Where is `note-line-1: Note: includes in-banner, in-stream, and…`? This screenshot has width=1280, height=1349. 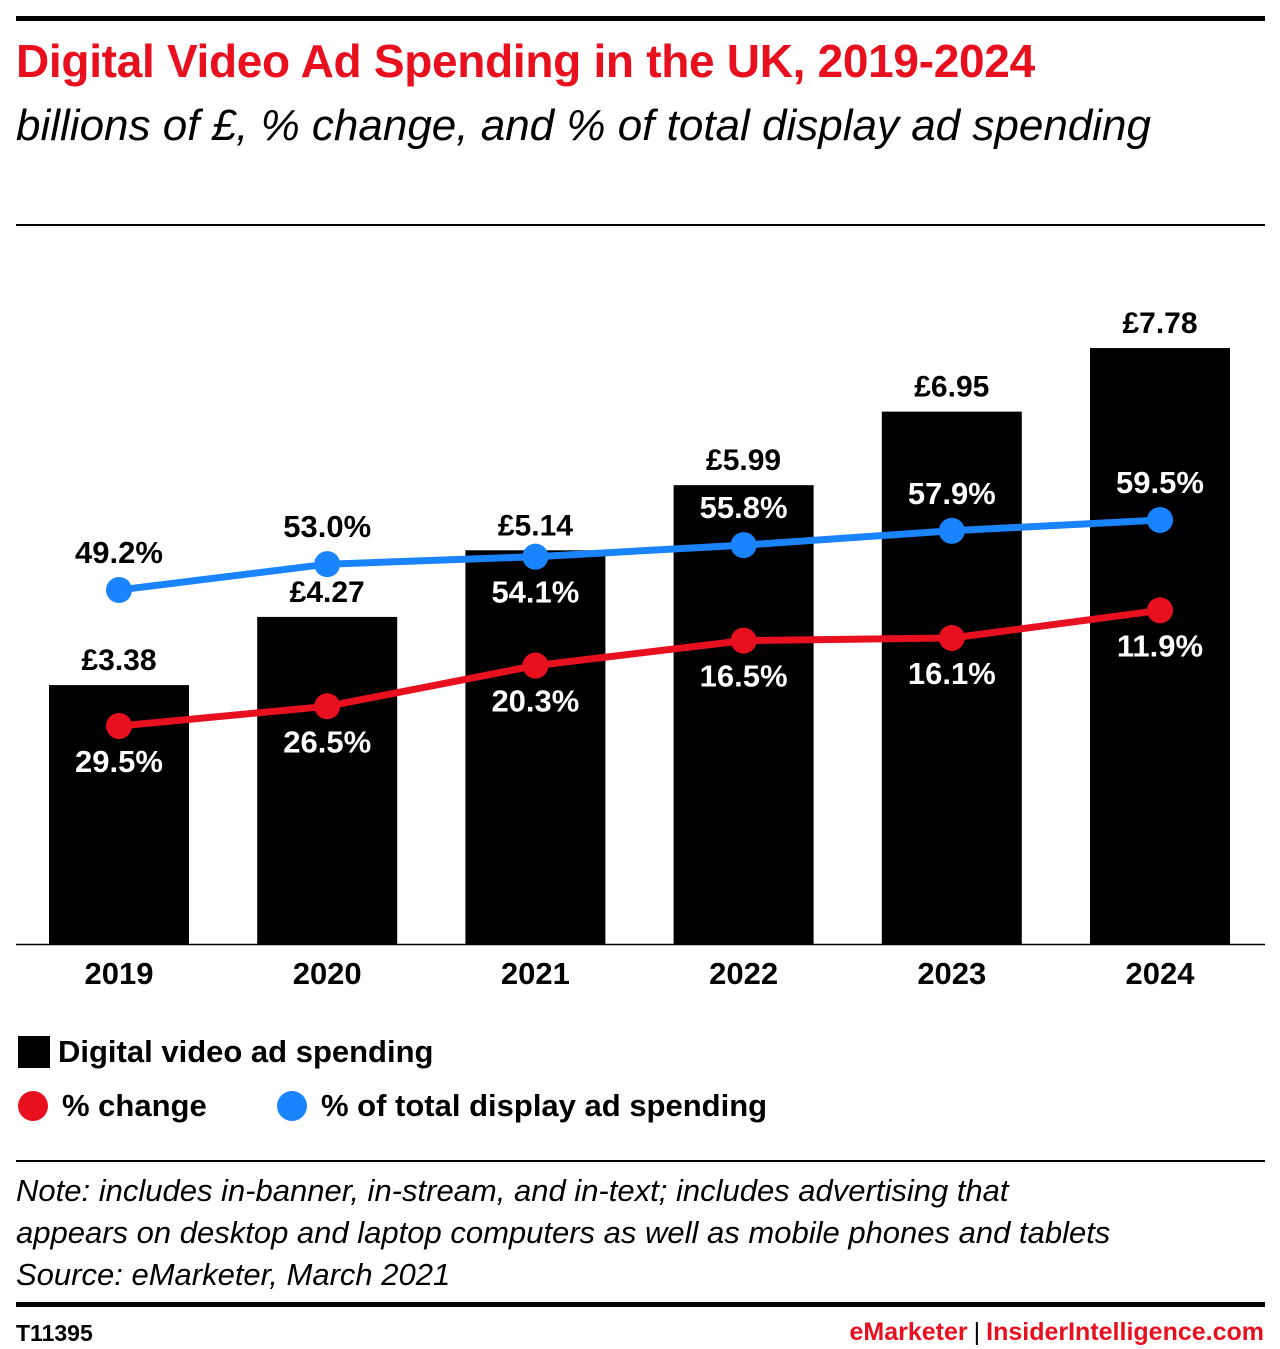 note-line-1: Note: includes in-banner, in-stream, and… is located at coordinates (512, 1190).